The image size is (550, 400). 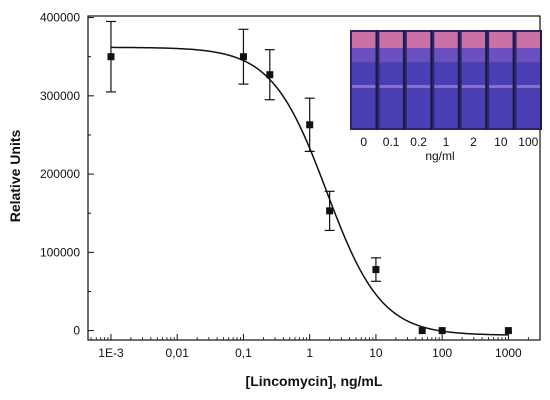 I want to click on x-tick-label: 1, so click(x=309, y=353).